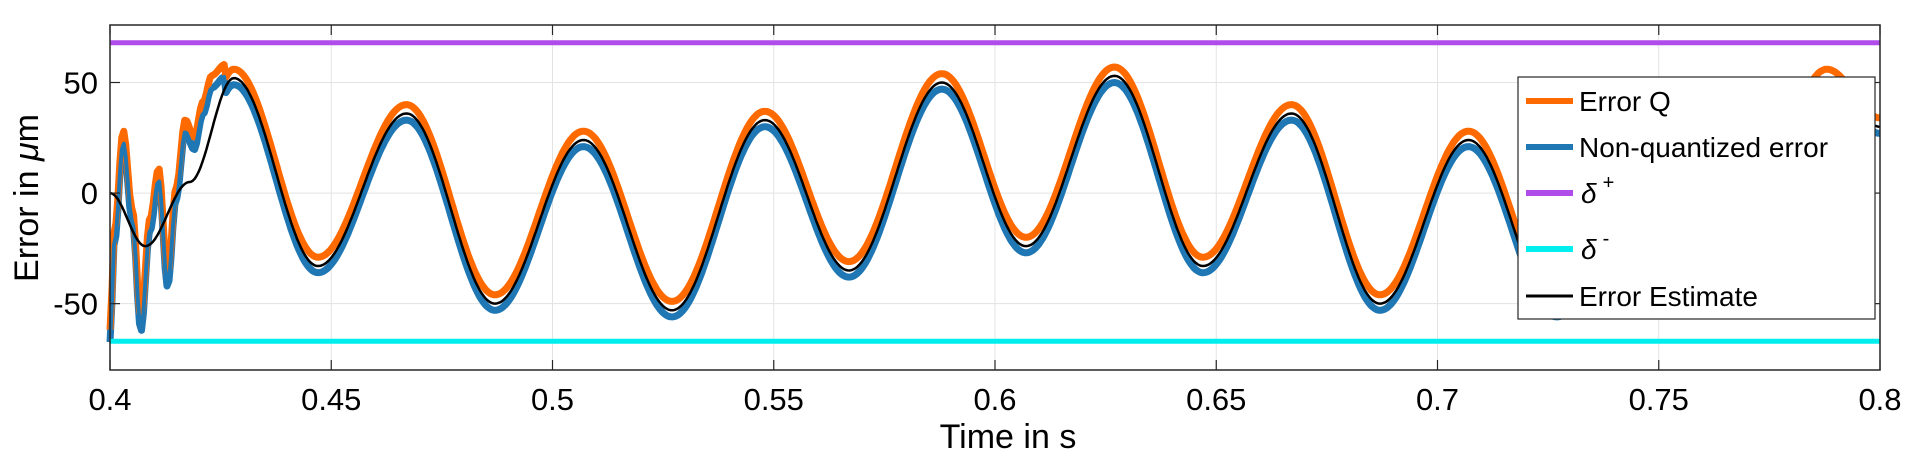 The image size is (1908, 467). What do you see at coordinates (81, 83) in the screenshot?
I see `y-tick-label: 50` at bounding box center [81, 83].